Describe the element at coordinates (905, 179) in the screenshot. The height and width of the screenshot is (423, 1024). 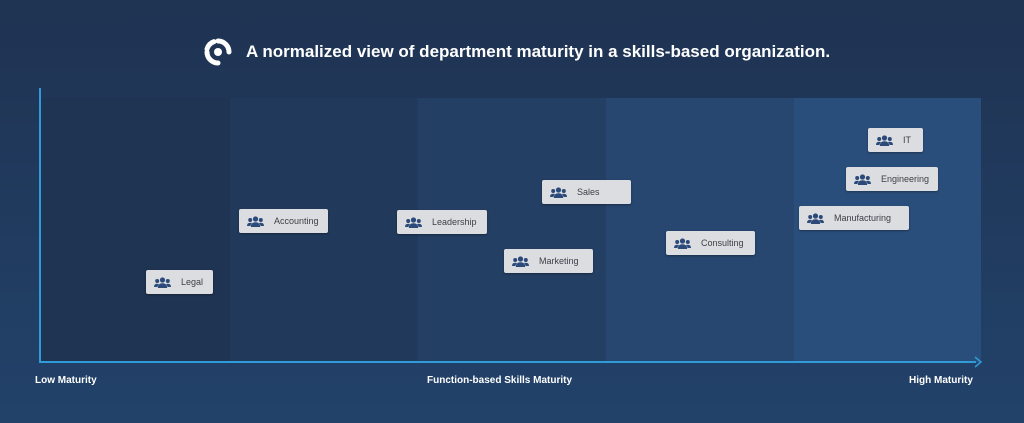
I see `department-label: Engineering` at that location.